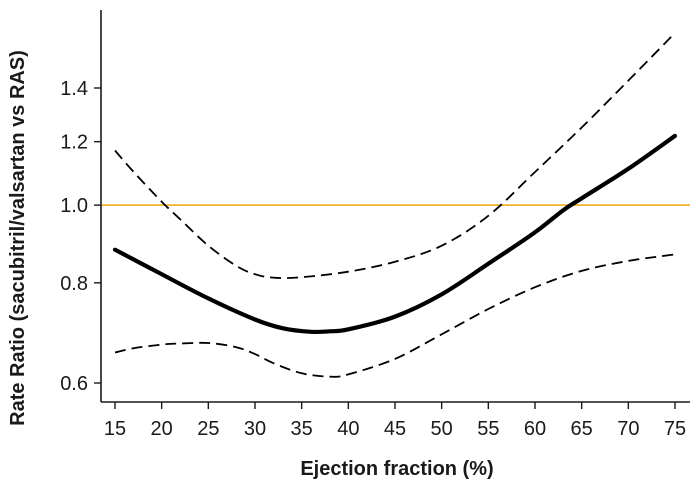 This screenshot has width=700, height=489. Describe the element at coordinates (396, 469) in the screenshot. I see `x-axis-title: Ejection fraction (%)` at that location.